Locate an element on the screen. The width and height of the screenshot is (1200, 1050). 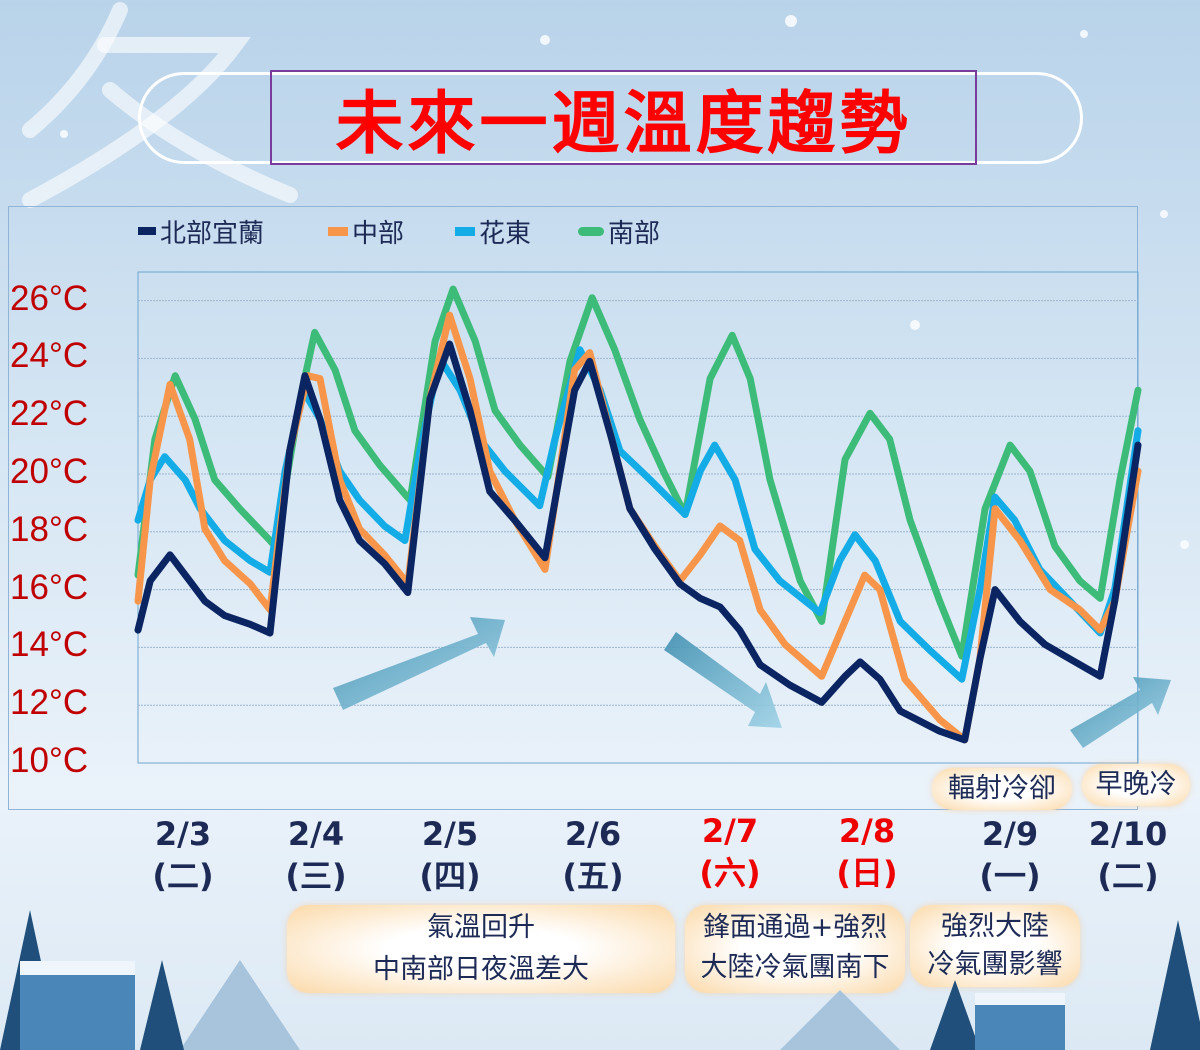
weekday-label: (五) is located at coordinates (593, 876).